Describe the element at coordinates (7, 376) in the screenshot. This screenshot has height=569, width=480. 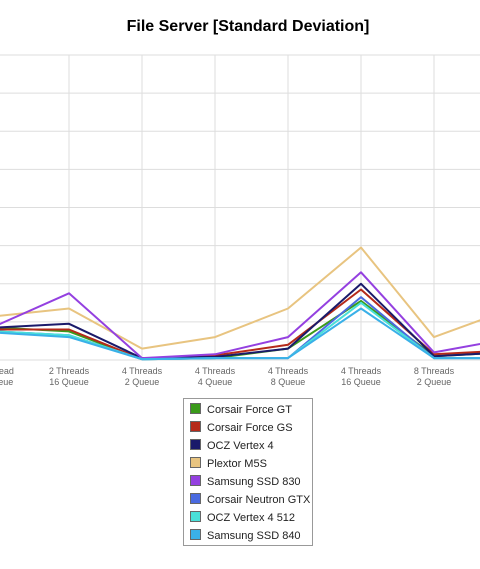
I see `x-tick-label: 1 Thread2 Queue` at that location.